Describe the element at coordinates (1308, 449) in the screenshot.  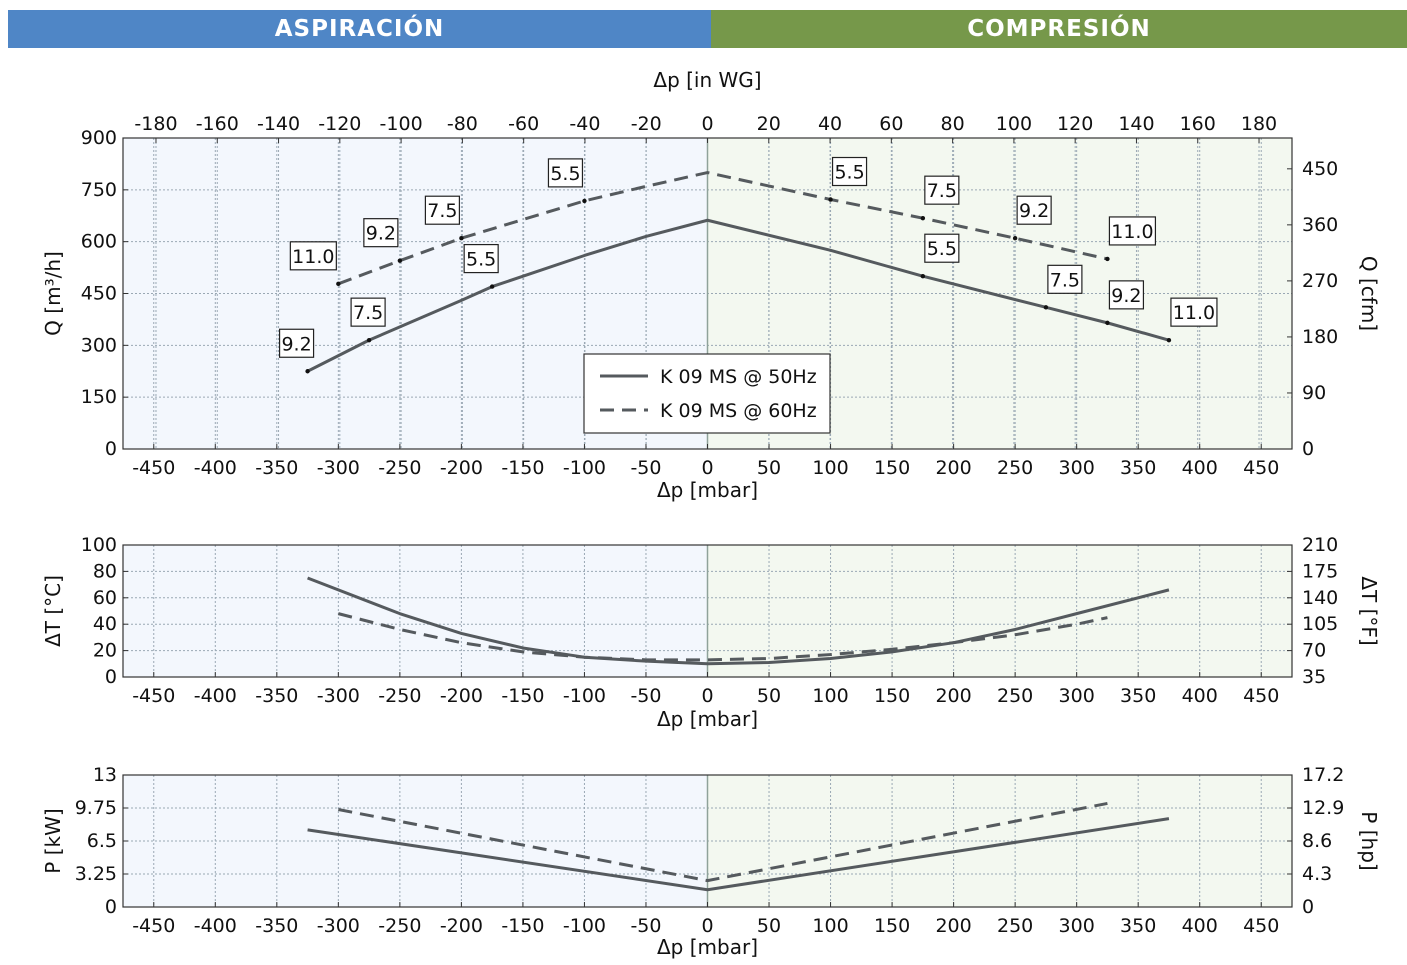
I see `y2-tick-label: 0` at that location.